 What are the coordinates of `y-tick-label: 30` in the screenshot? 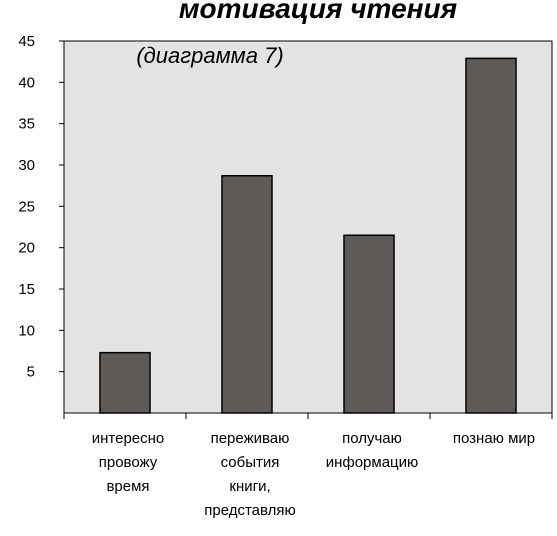 It's located at (26, 165).